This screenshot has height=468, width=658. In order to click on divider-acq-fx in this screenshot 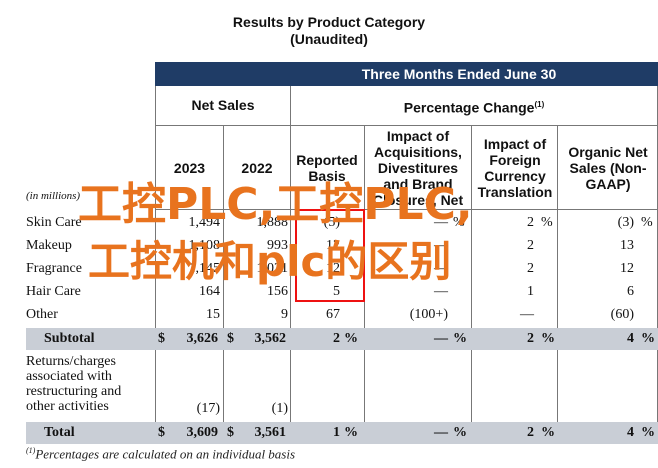, I will do `click(471, 285)`.